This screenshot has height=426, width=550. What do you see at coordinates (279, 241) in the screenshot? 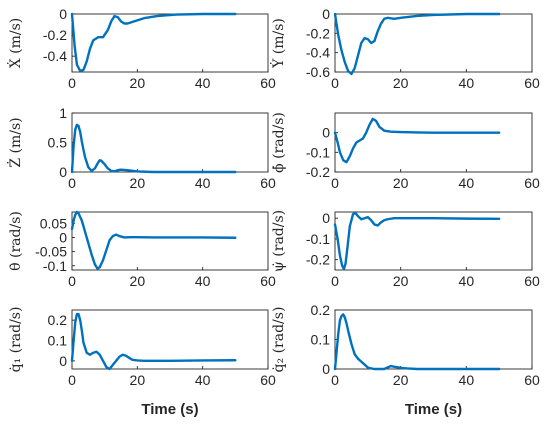
I see `y-axis-label: ψ̇ (rad/s)` at bounding box center [279, 241].